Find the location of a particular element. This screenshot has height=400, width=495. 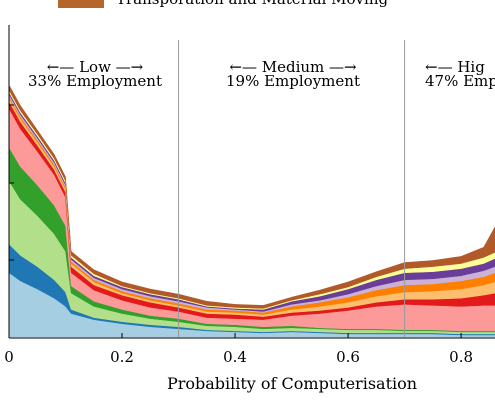

x-tick-label-3: 0.6 is located at coordinates (348, 357).